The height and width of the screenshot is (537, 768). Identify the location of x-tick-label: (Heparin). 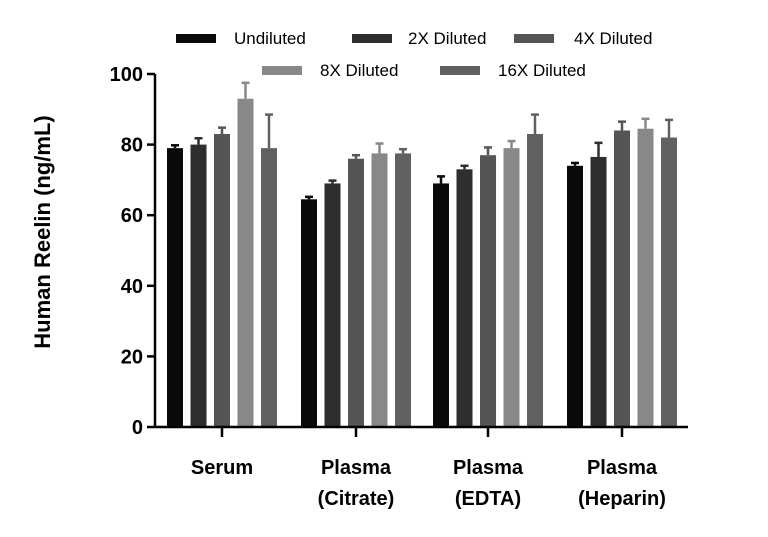
(622, 499).